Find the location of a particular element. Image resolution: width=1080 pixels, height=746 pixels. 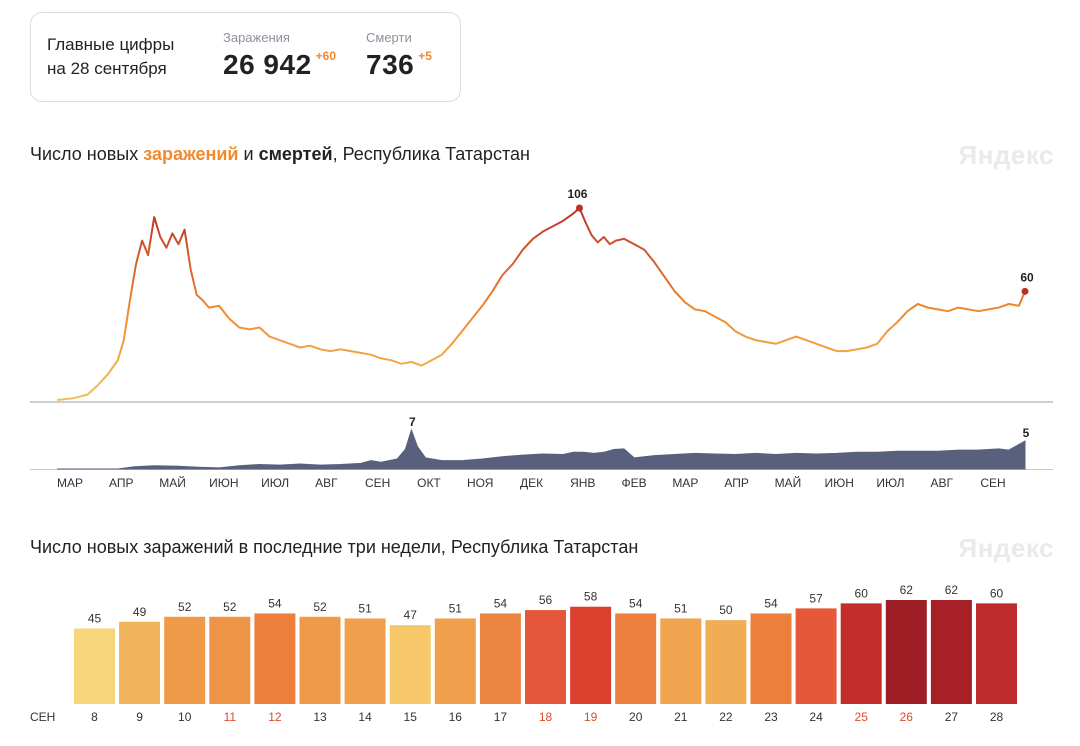

x-tick-label: ДЕК is located at coordinates (531, 483).